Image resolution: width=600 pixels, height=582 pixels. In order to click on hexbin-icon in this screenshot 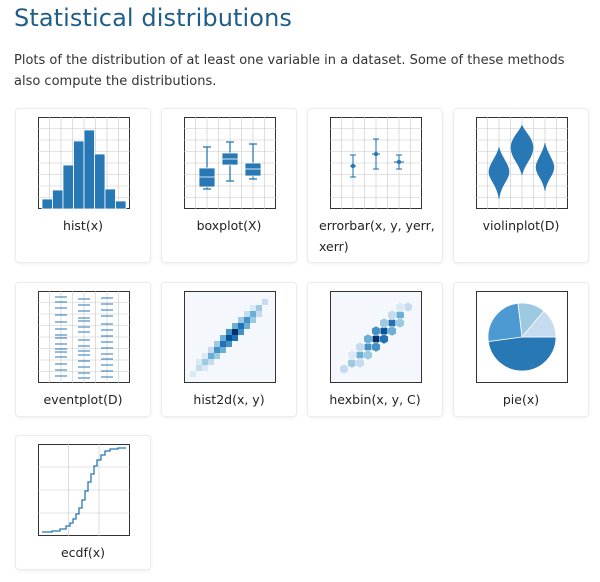, I will do `click(376, 337)`.